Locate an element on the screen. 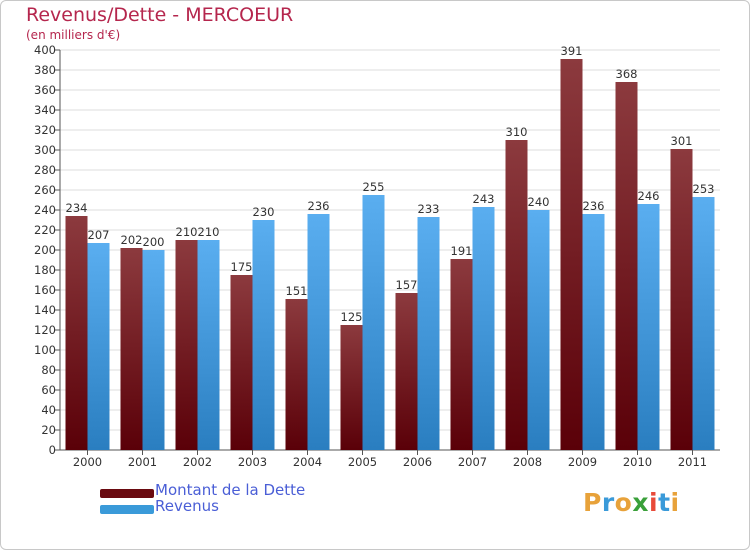 The height and width of the screenshot is (550, 750). x-tick-label: 2000 is located at coordinates (87, 462).